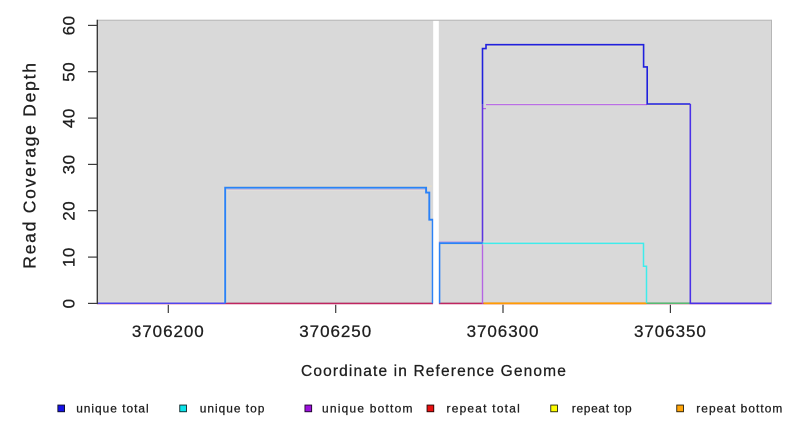 Image resolution: width=792 pixels, height=432 pixels. I want to click on svg-text: 10, so click(69, 257).